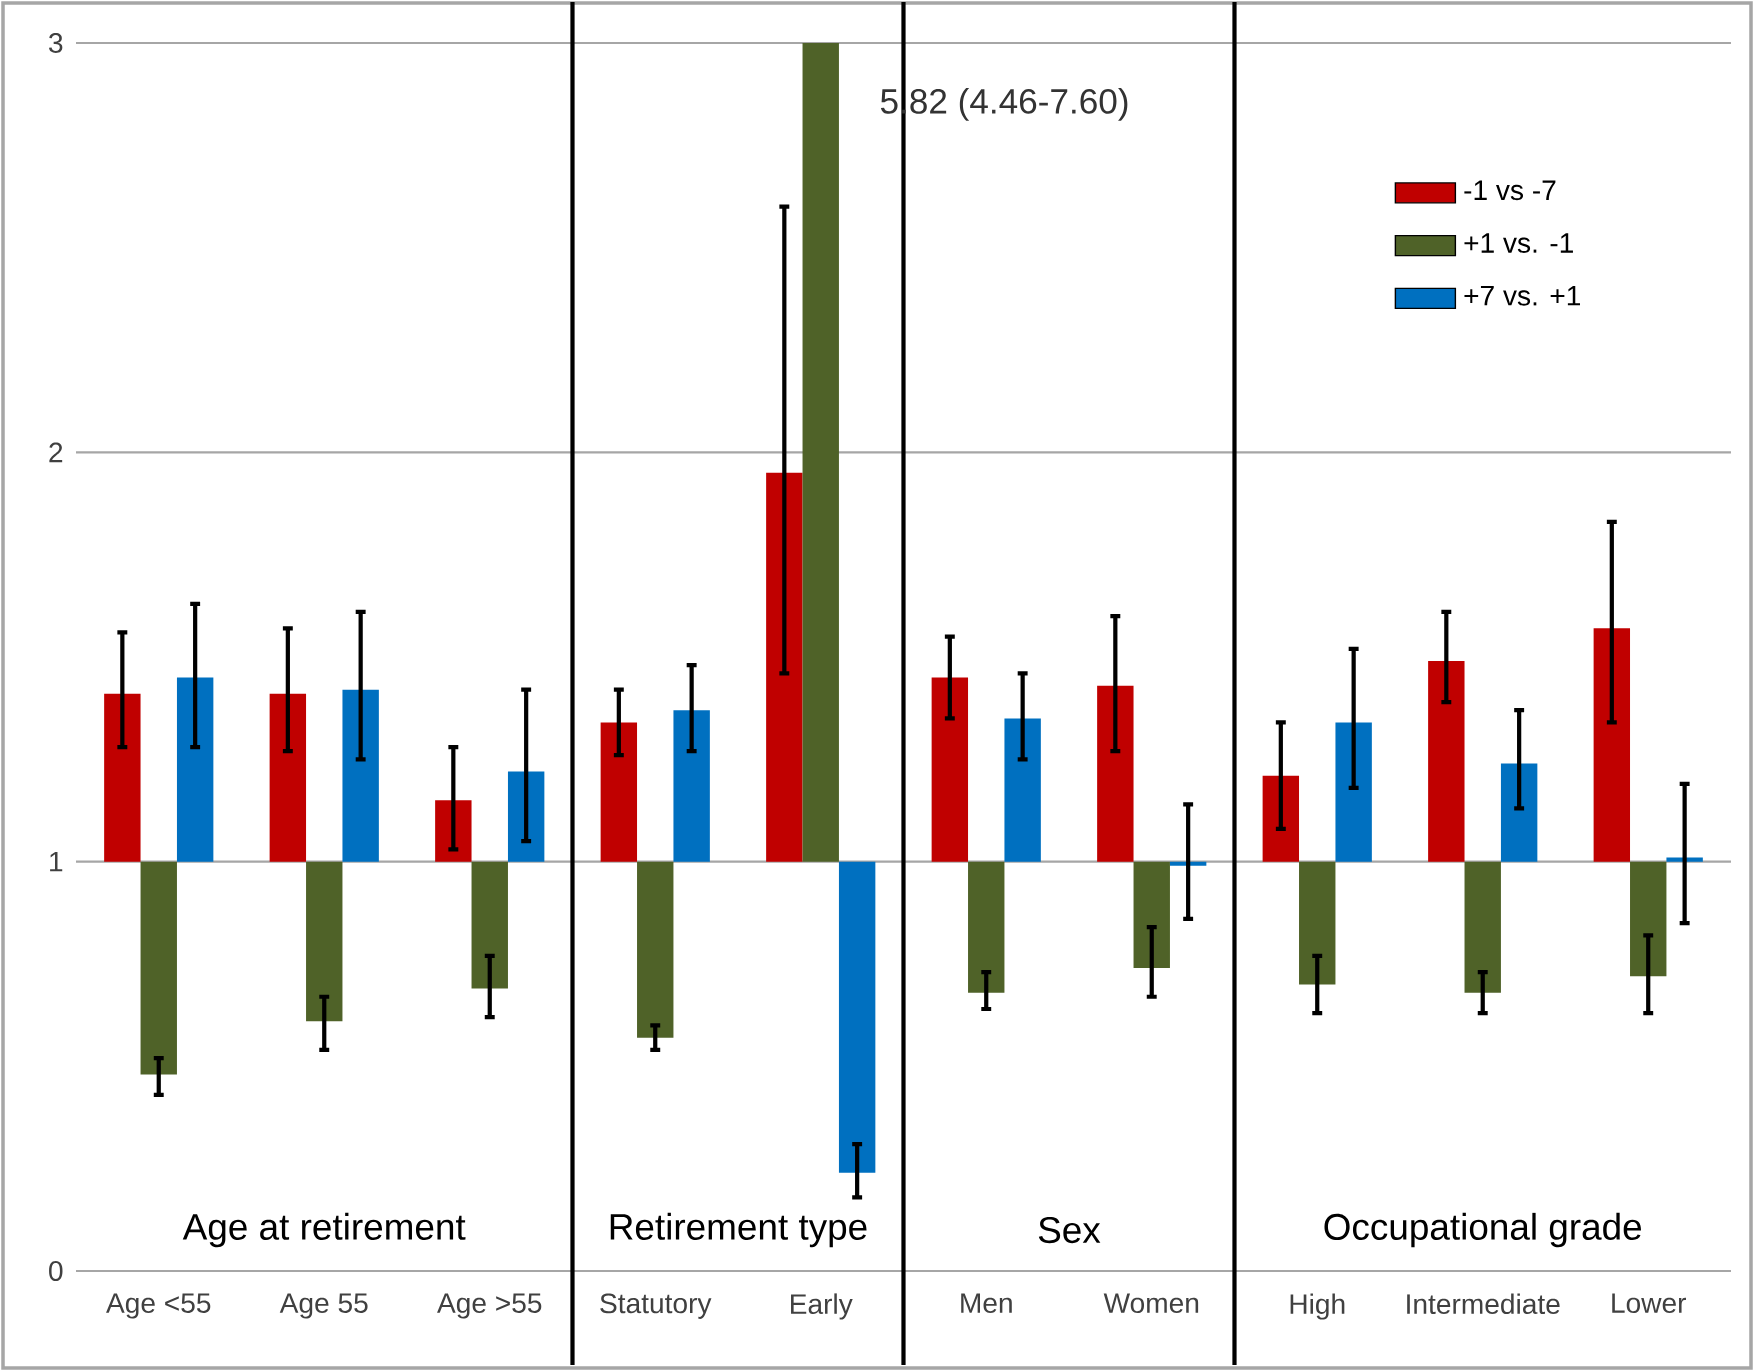 The height and width of the screenshot is (1371, 1754). Describe the element at coordinates (1518, 243) in the screenshot. I see `legend-label: +1 vs. -1` at that location.